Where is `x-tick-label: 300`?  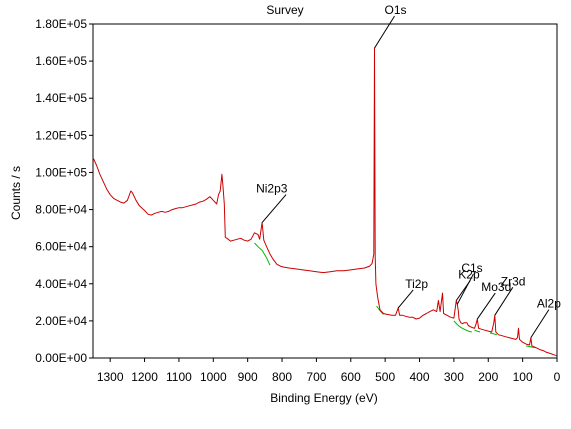
x-tick-label: 300 is located at coordinates (454, 377).